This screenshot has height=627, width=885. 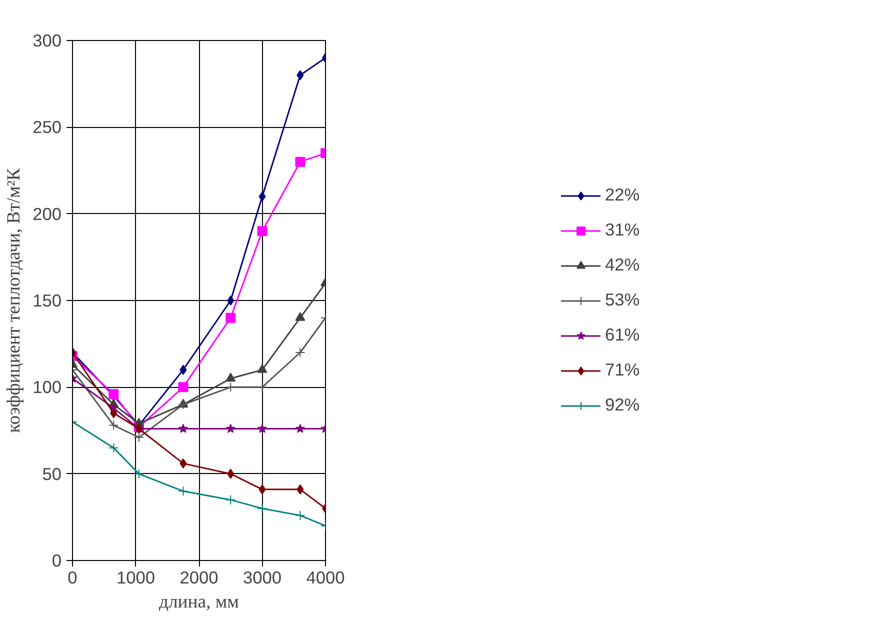 What do you see at coordinates (14, 300) in the screenshot?
I see `y-axis-title: коэффициент теплотдачи, Вт/м²К` at bounding box center [14, 300].